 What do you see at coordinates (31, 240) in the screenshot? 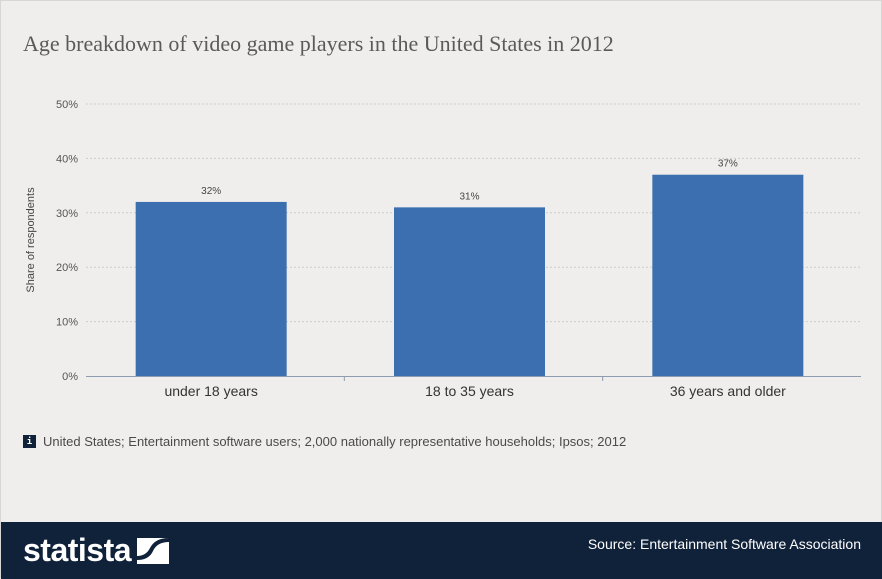
I see `y-axis-label: Share of respondents` at bounding box center [31, 240].